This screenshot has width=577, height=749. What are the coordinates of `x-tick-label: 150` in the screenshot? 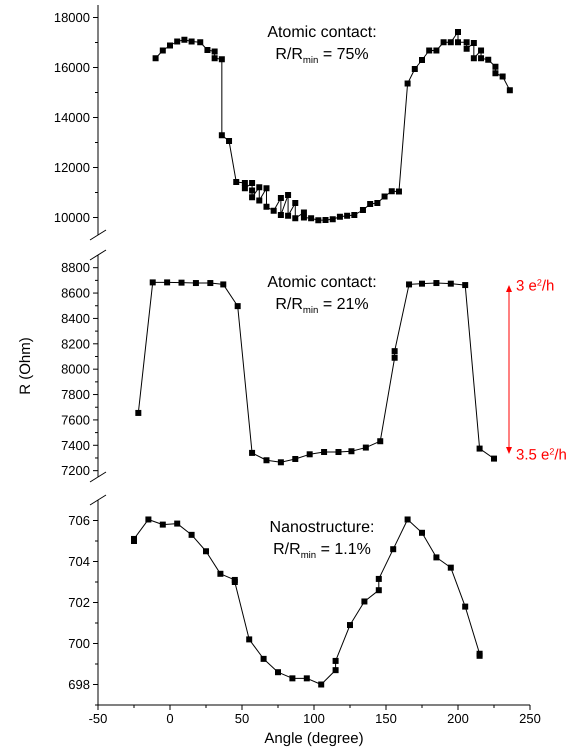 It's located at (386, 718).